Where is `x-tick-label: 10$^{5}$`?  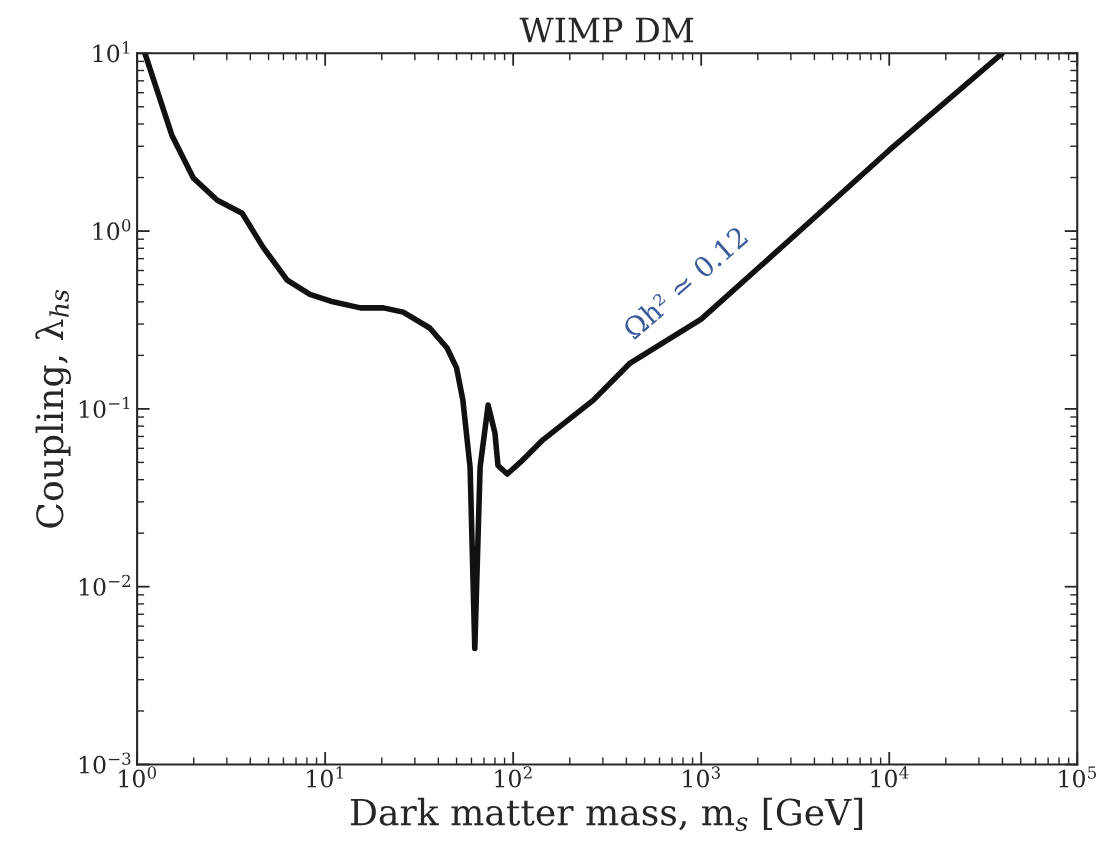 x-tick-label: 10$^{5}$ is located at coordinates (1077, 777).